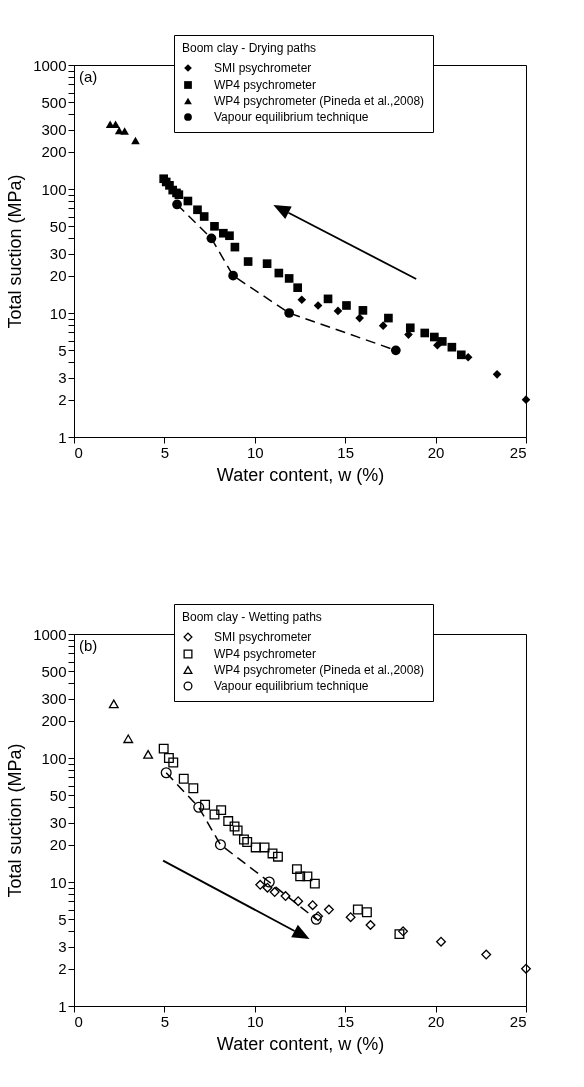 This screenshot has height=1087, width=584. I want to click on legend-label: WP4 psychrometer (Pineda et al.,2008), so click(319, 101).